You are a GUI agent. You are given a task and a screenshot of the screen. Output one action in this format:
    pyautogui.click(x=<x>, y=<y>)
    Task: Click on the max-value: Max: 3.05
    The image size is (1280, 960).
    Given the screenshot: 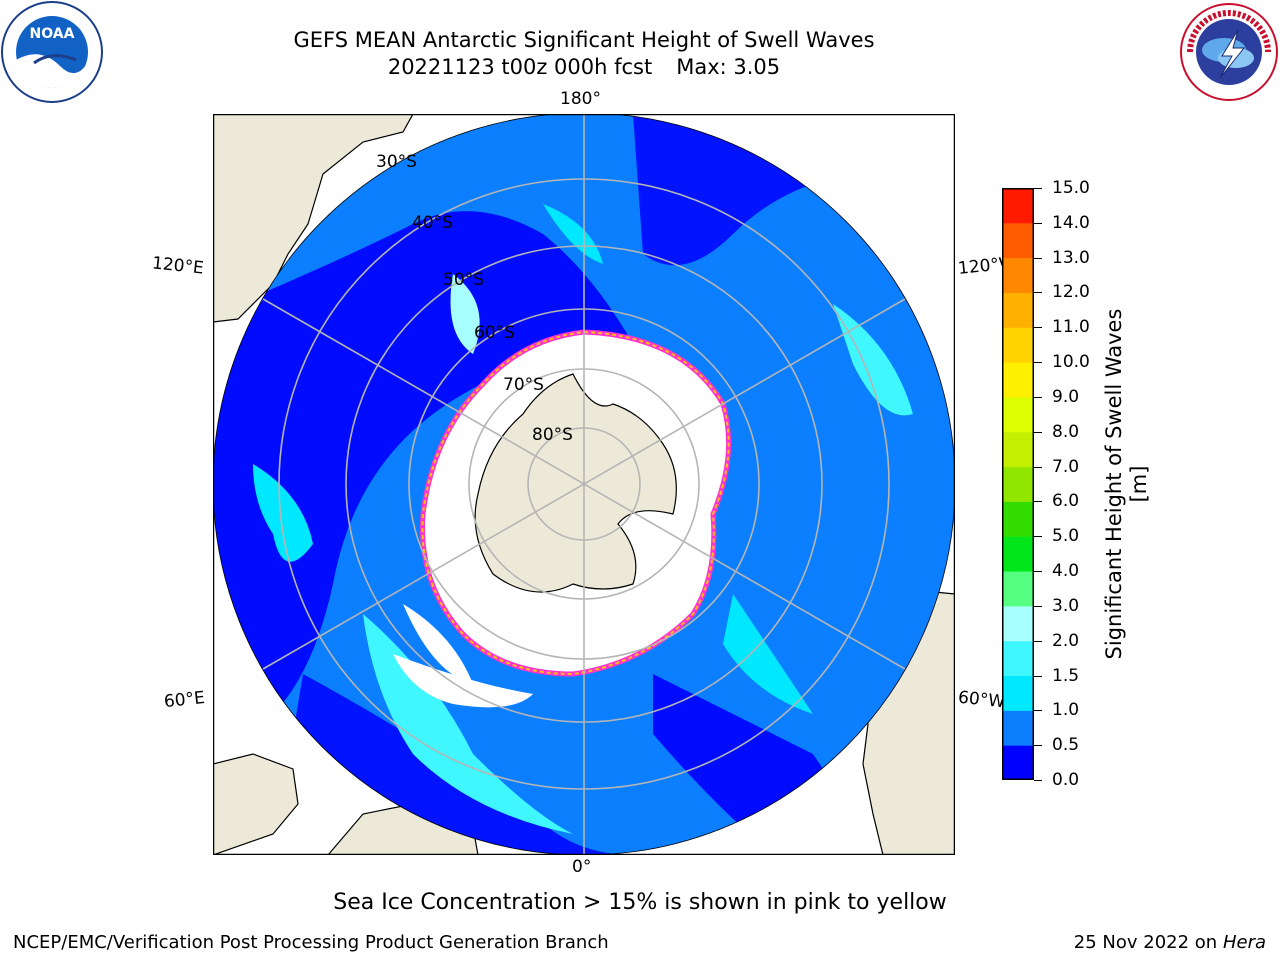 What is the action you would take?
    pyautogui.click(x=728, y=67)
    